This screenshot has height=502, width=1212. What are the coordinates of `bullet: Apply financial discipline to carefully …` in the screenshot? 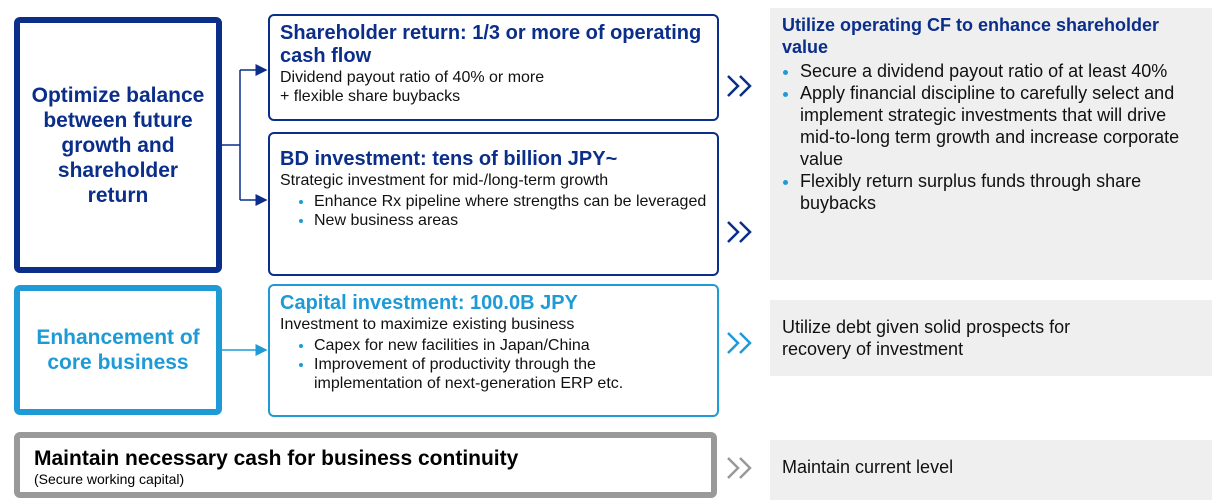 It's located at (1000, 126).